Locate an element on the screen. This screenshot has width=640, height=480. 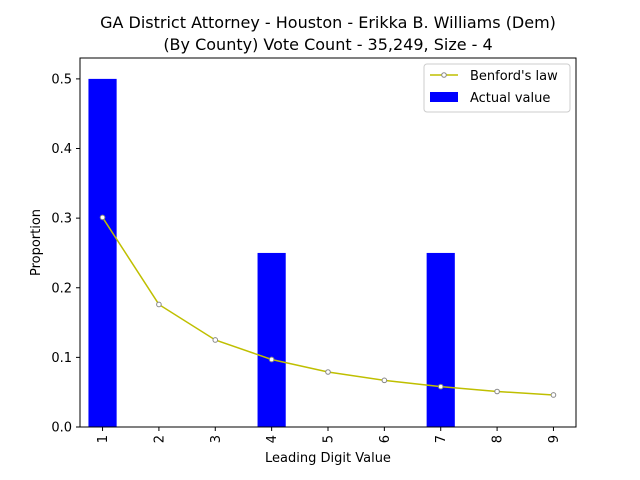
legend-box is located at coordinates (497, 88).